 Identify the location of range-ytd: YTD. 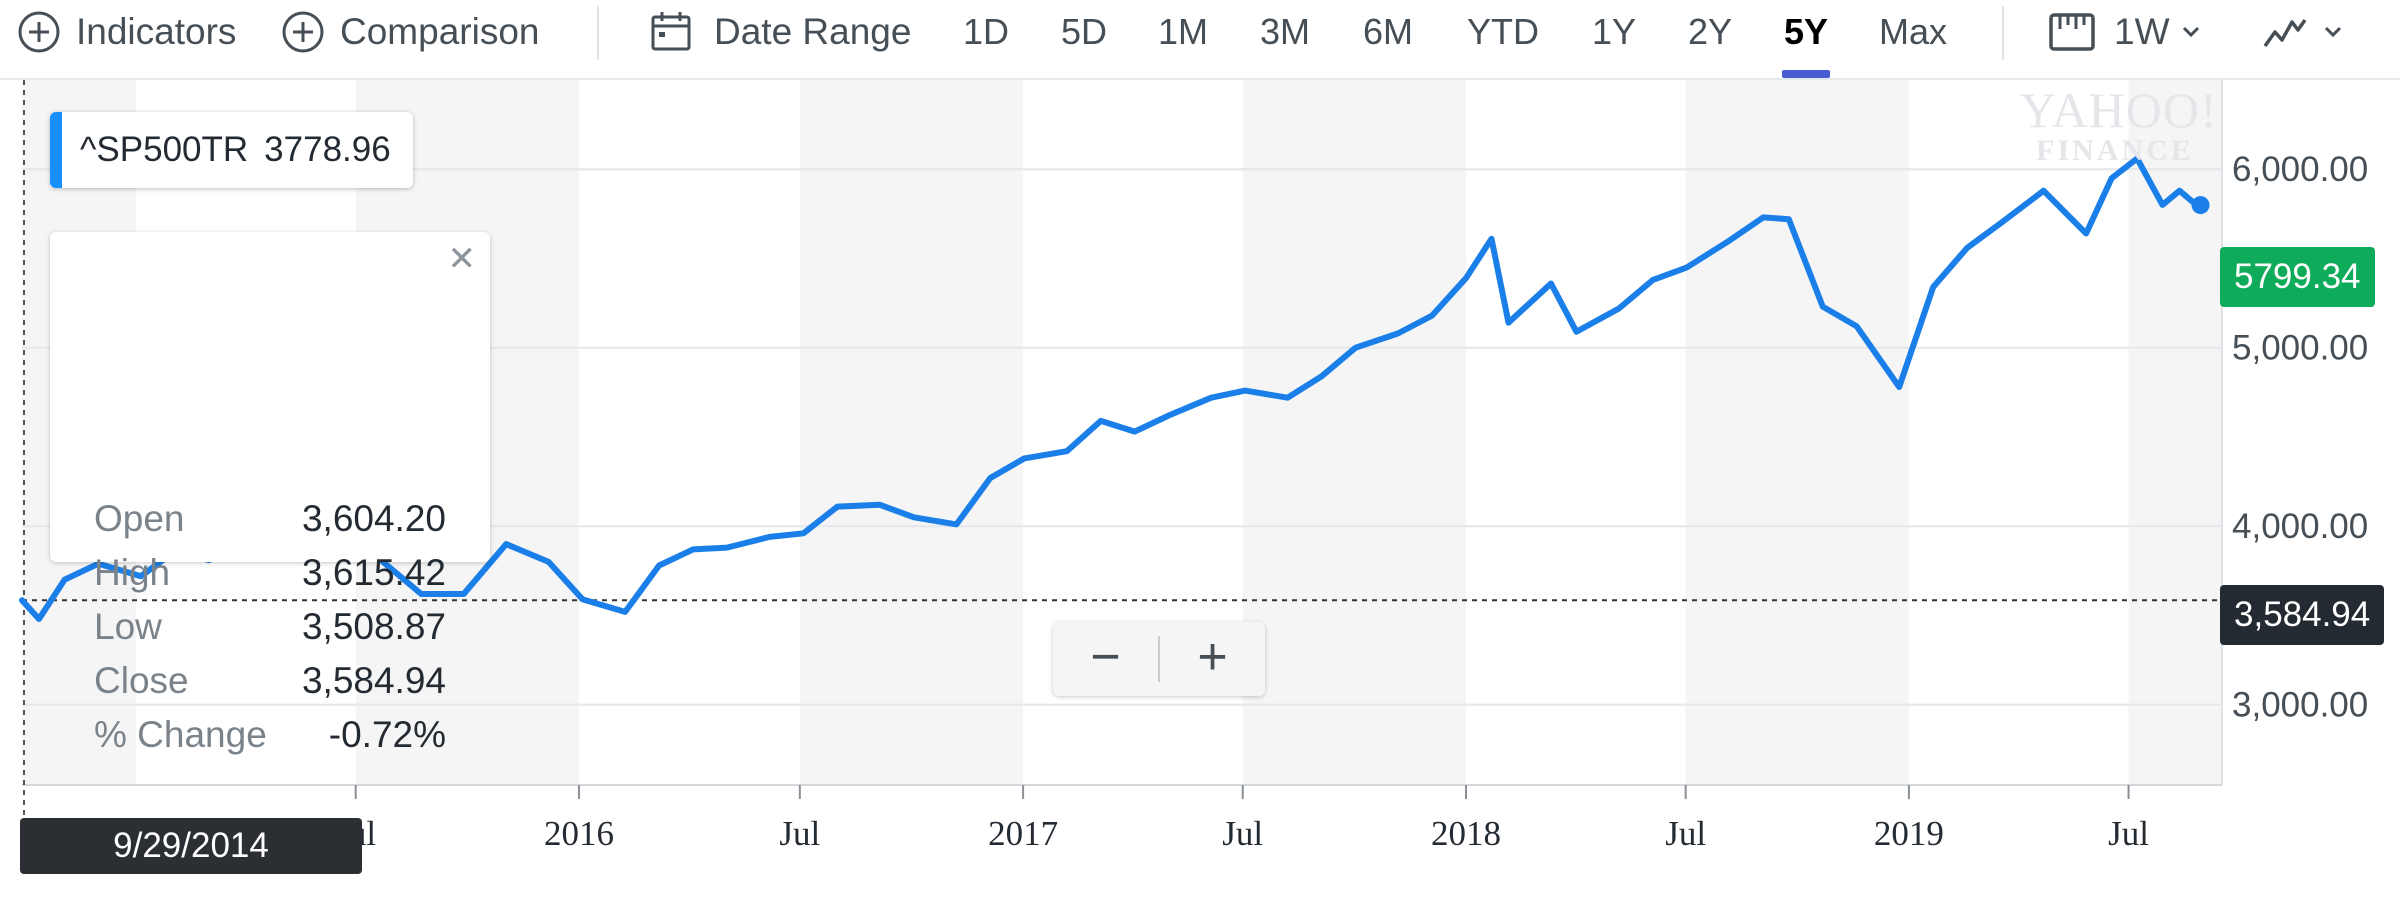
(1503, 31).